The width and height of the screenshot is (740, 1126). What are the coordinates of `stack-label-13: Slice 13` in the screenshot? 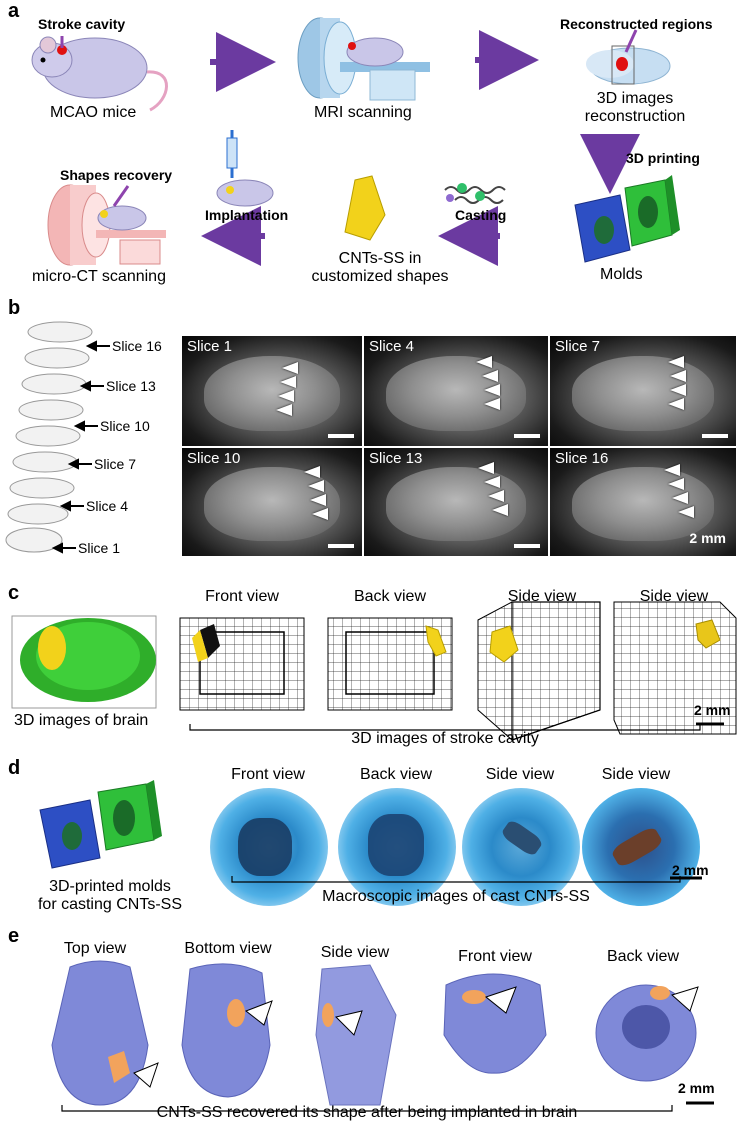 It's located at (131, 386).